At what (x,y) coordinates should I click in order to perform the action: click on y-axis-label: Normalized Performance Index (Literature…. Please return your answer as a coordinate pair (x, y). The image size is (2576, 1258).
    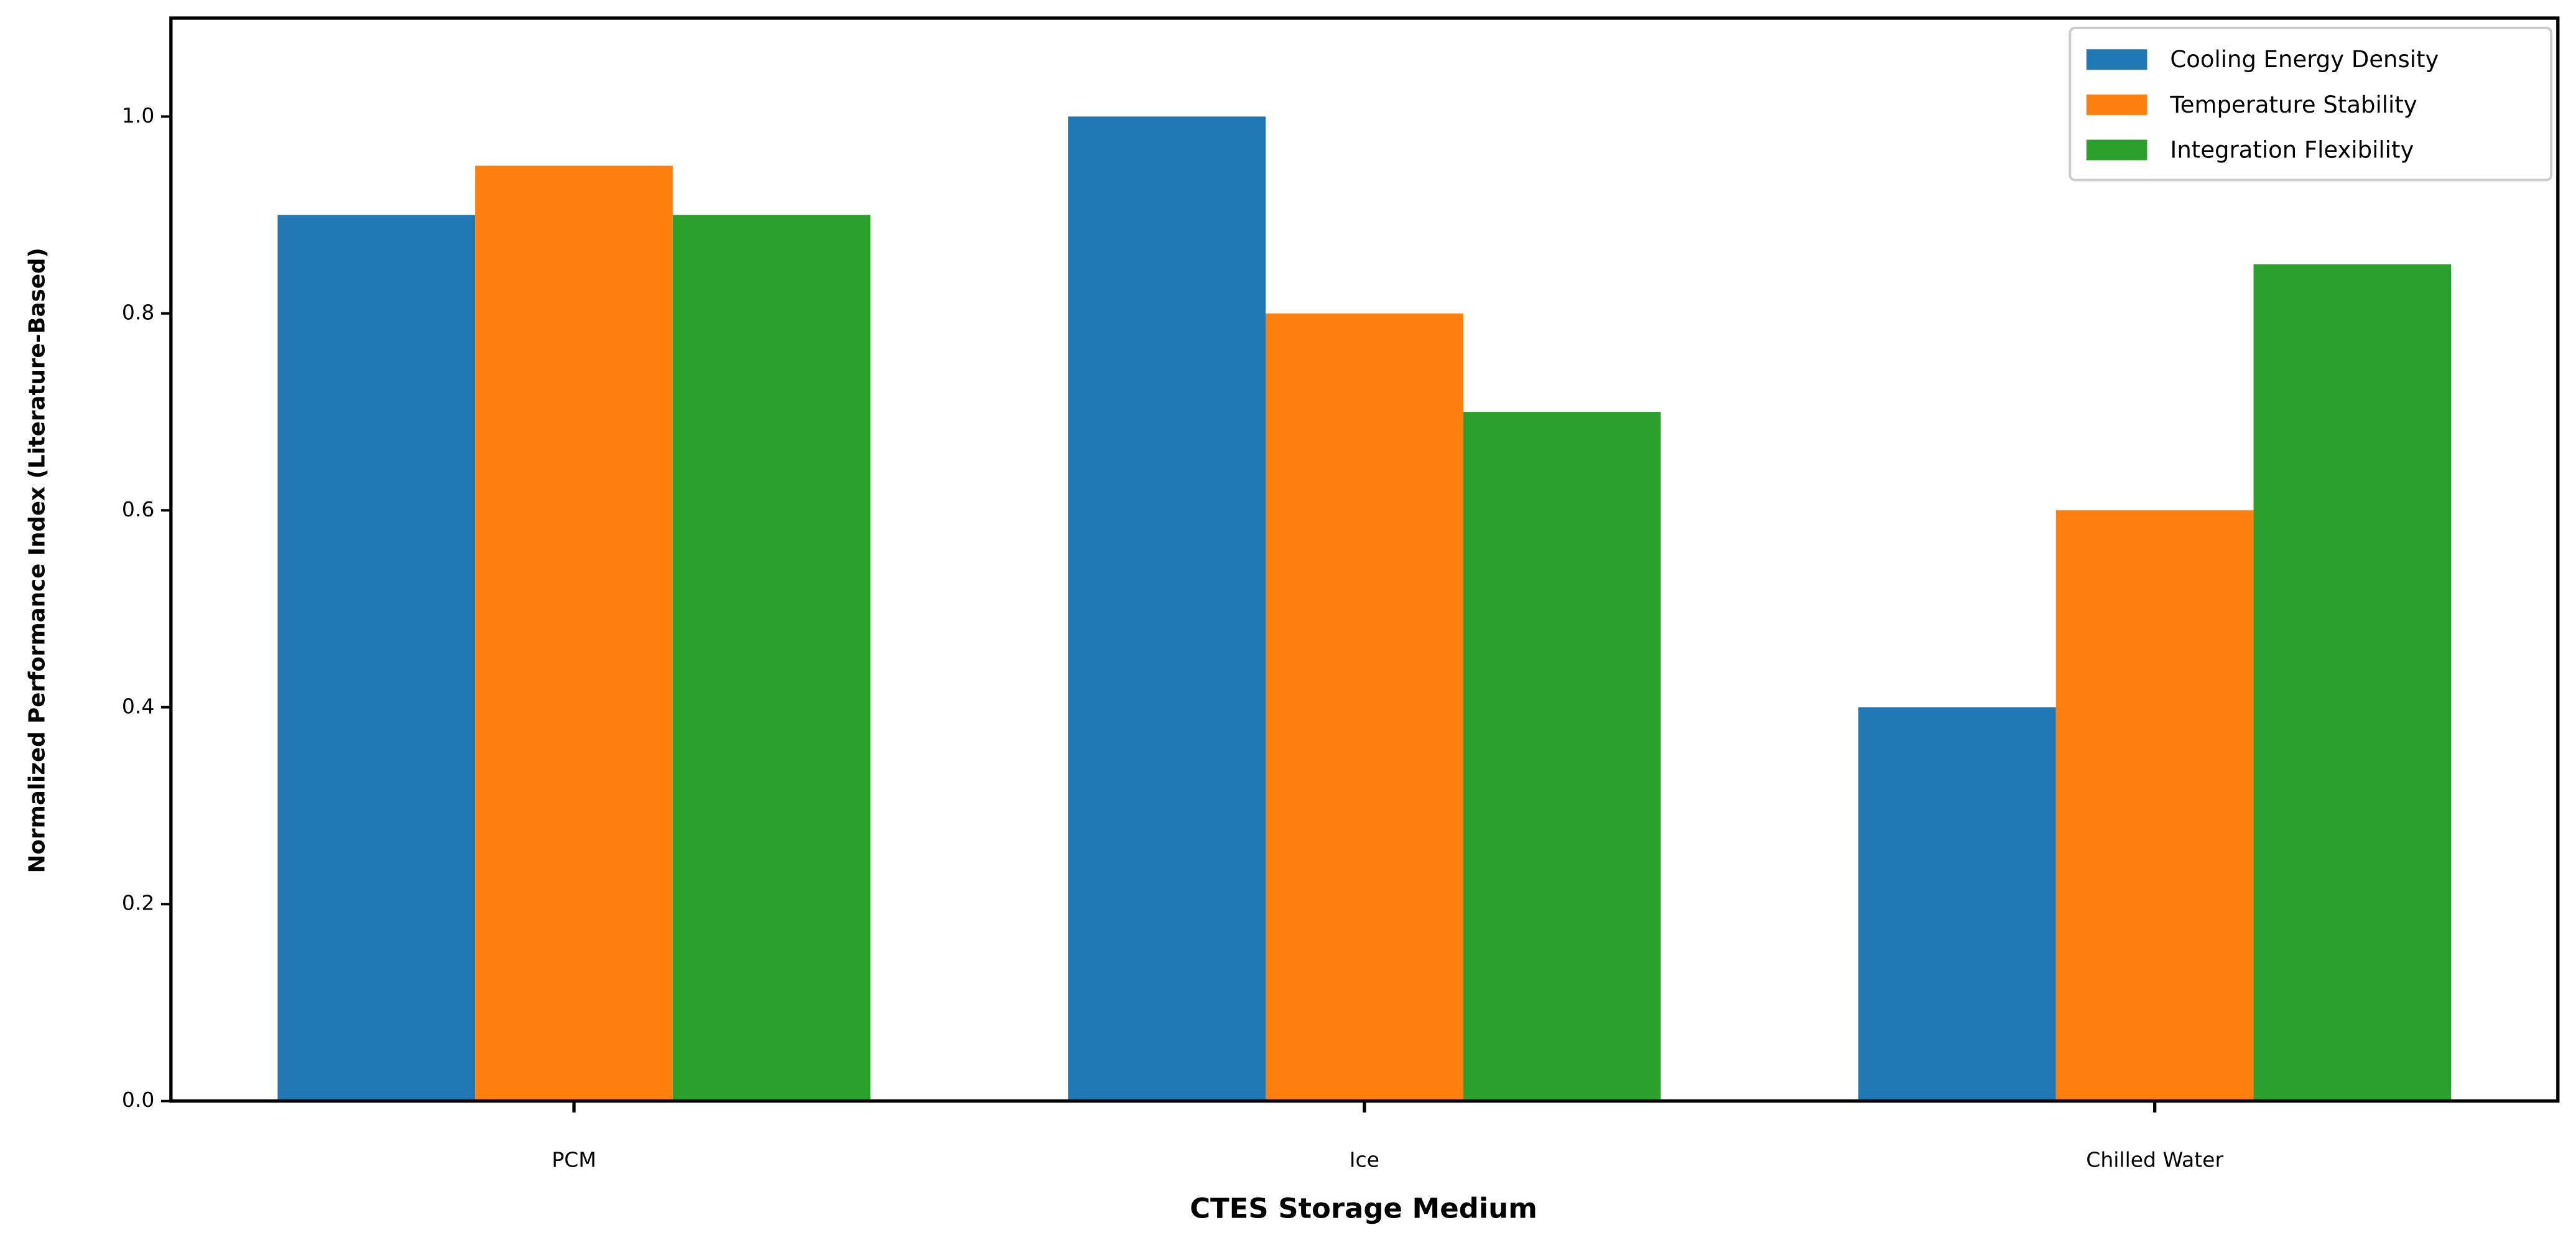
    Looking at the image, I should click on (37, 560).